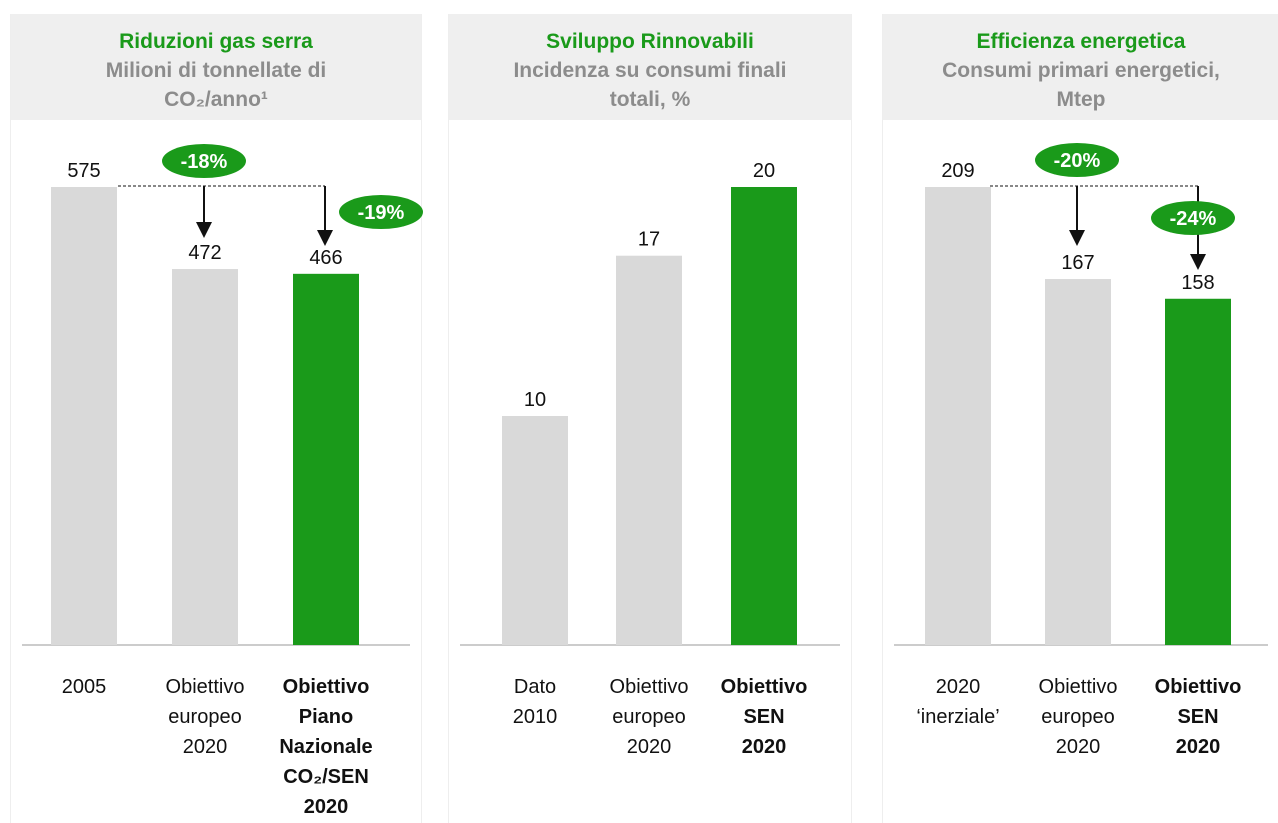  I want to click on annotation: -20%, so click(1077, 161).